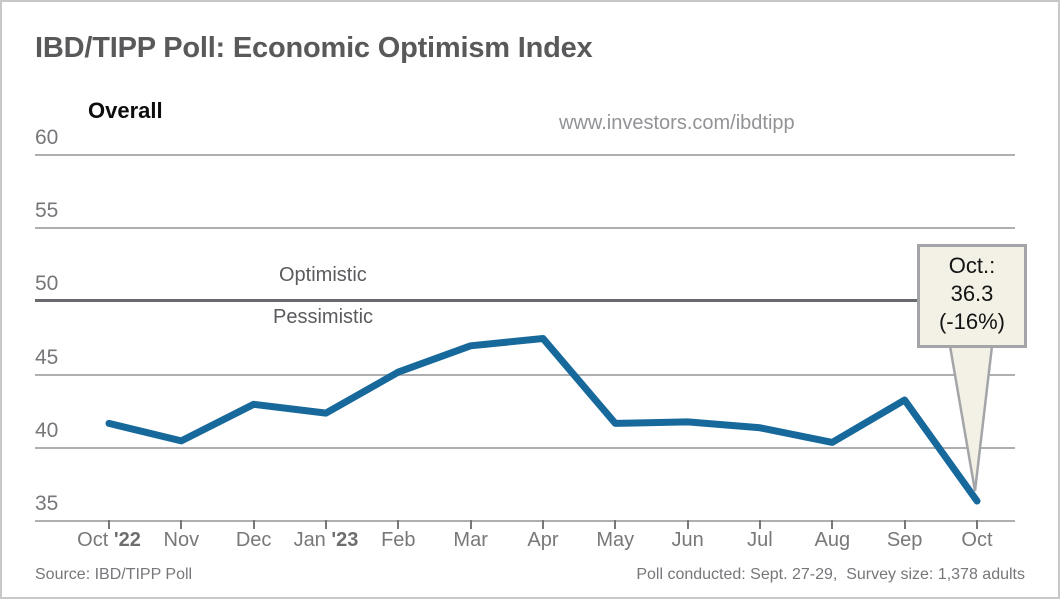 Image resolution: width=1060 pixels, height=601 pixels. I want to click on x-axis-label-dec: Dec, so click(253, 540).